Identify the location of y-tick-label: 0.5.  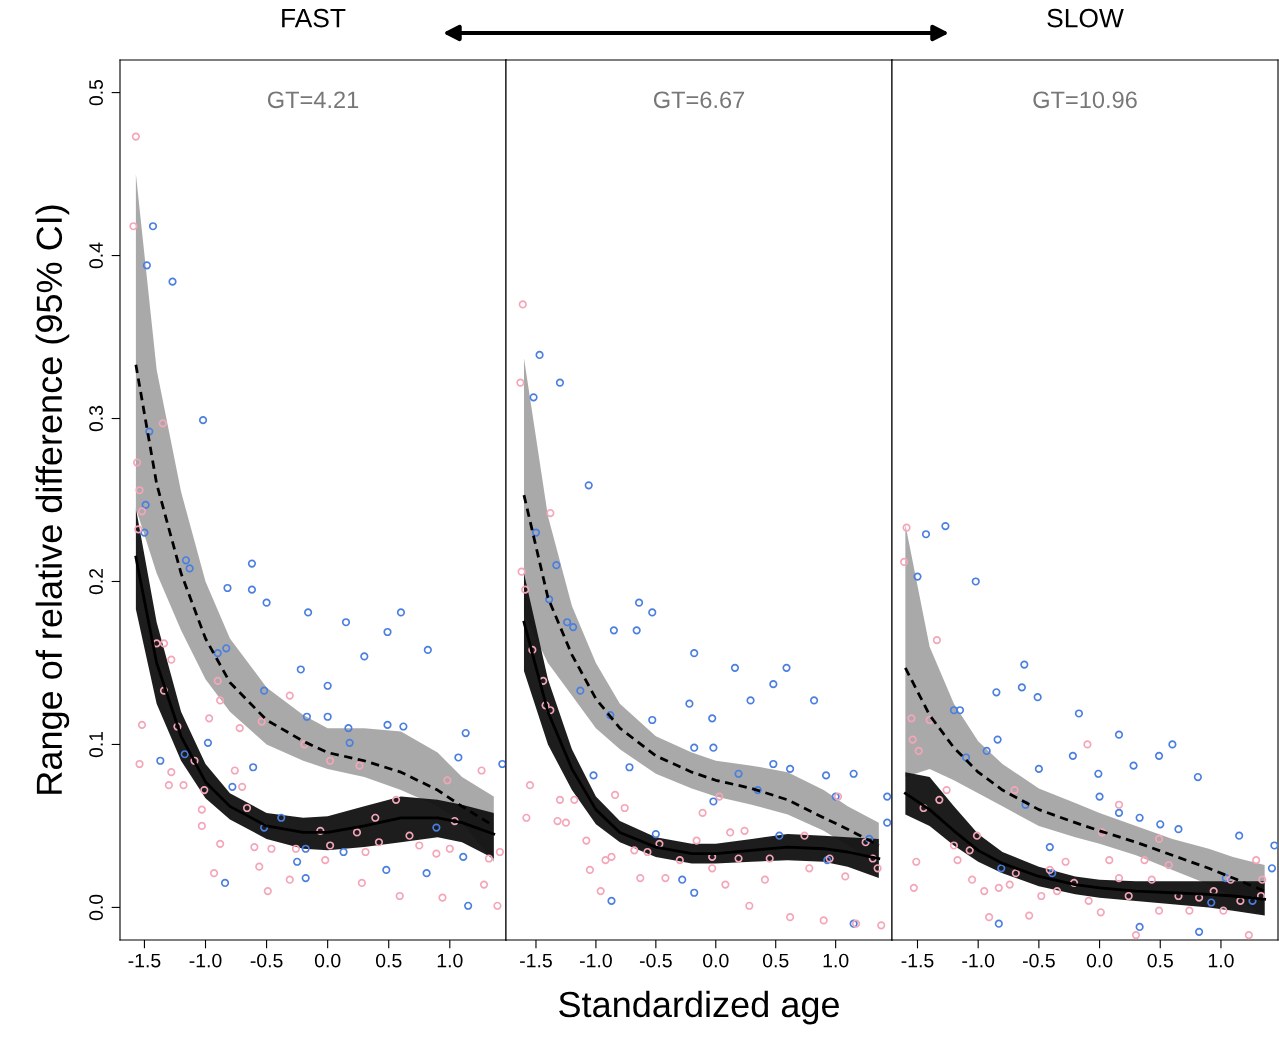
(96, 92).